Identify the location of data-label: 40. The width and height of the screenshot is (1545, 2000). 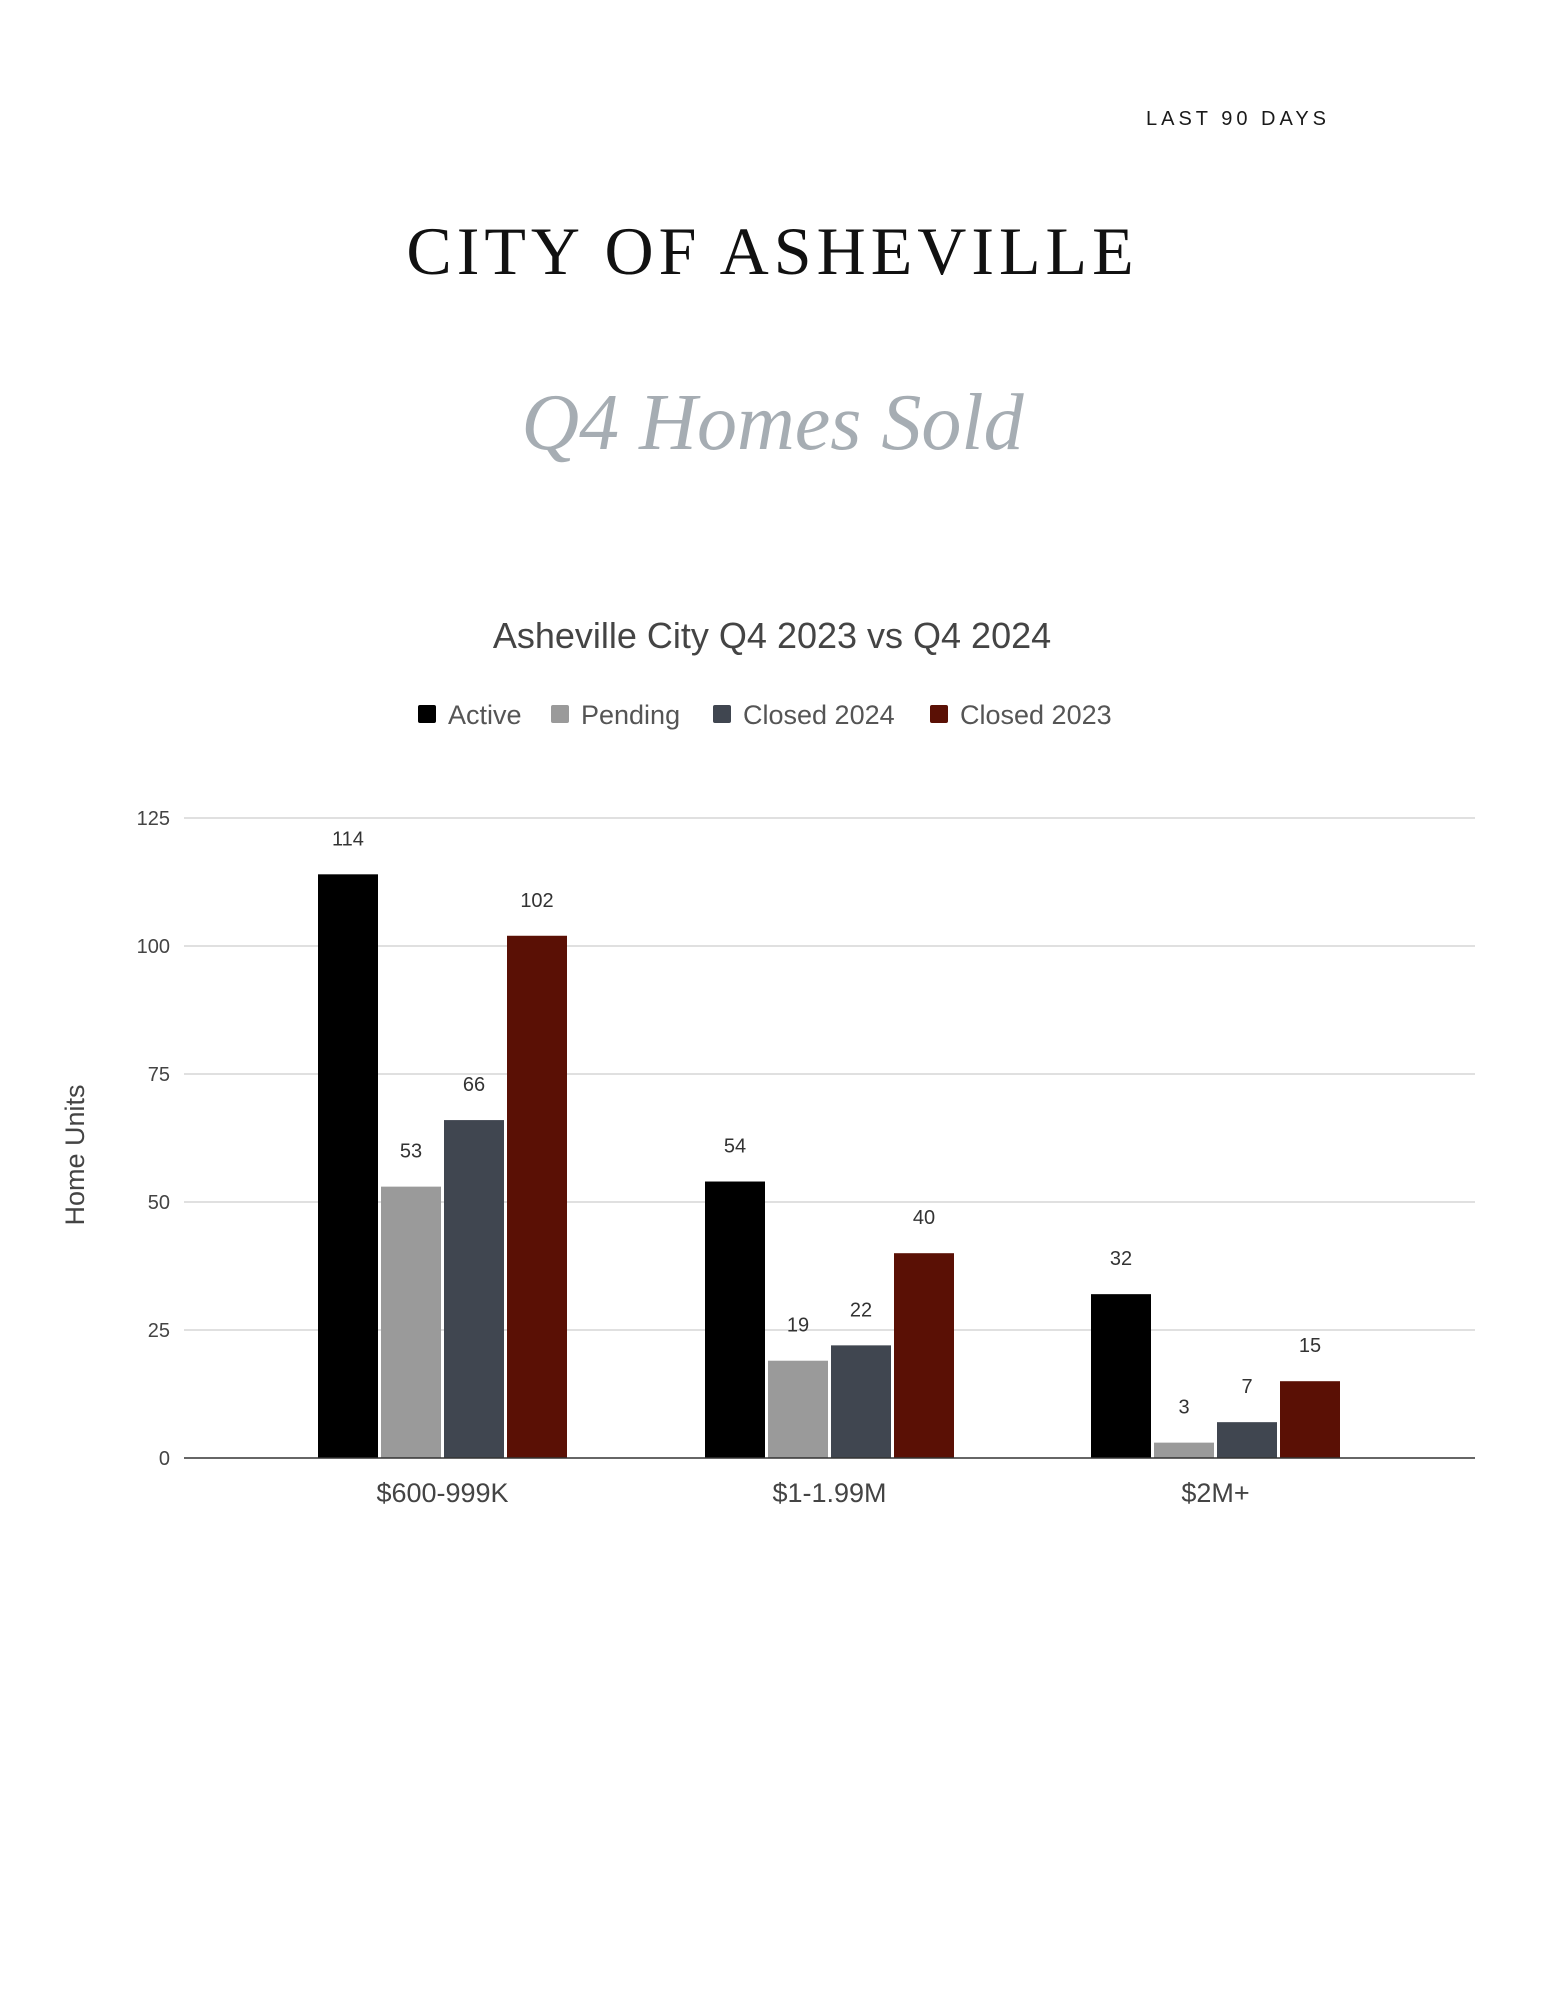
(924, 1218).